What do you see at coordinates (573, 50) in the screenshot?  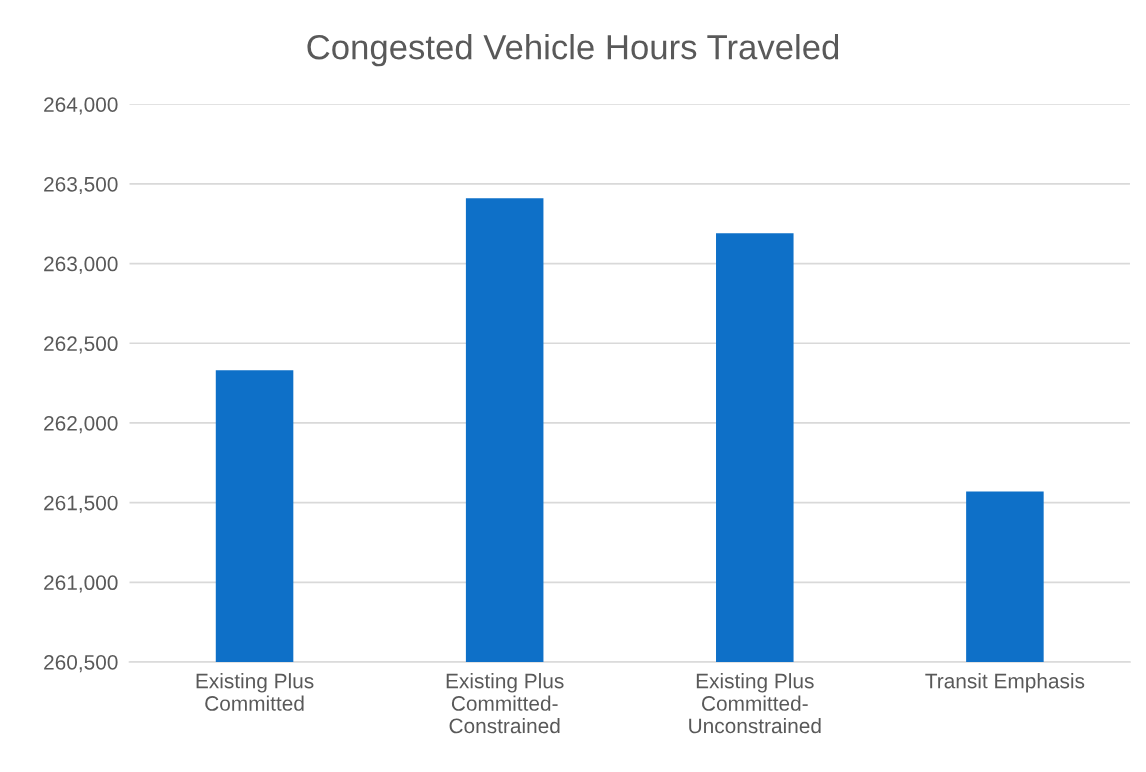 I see `chart-title: Congested Vehicle Hours Traveled` at bounding box center [573, 50].